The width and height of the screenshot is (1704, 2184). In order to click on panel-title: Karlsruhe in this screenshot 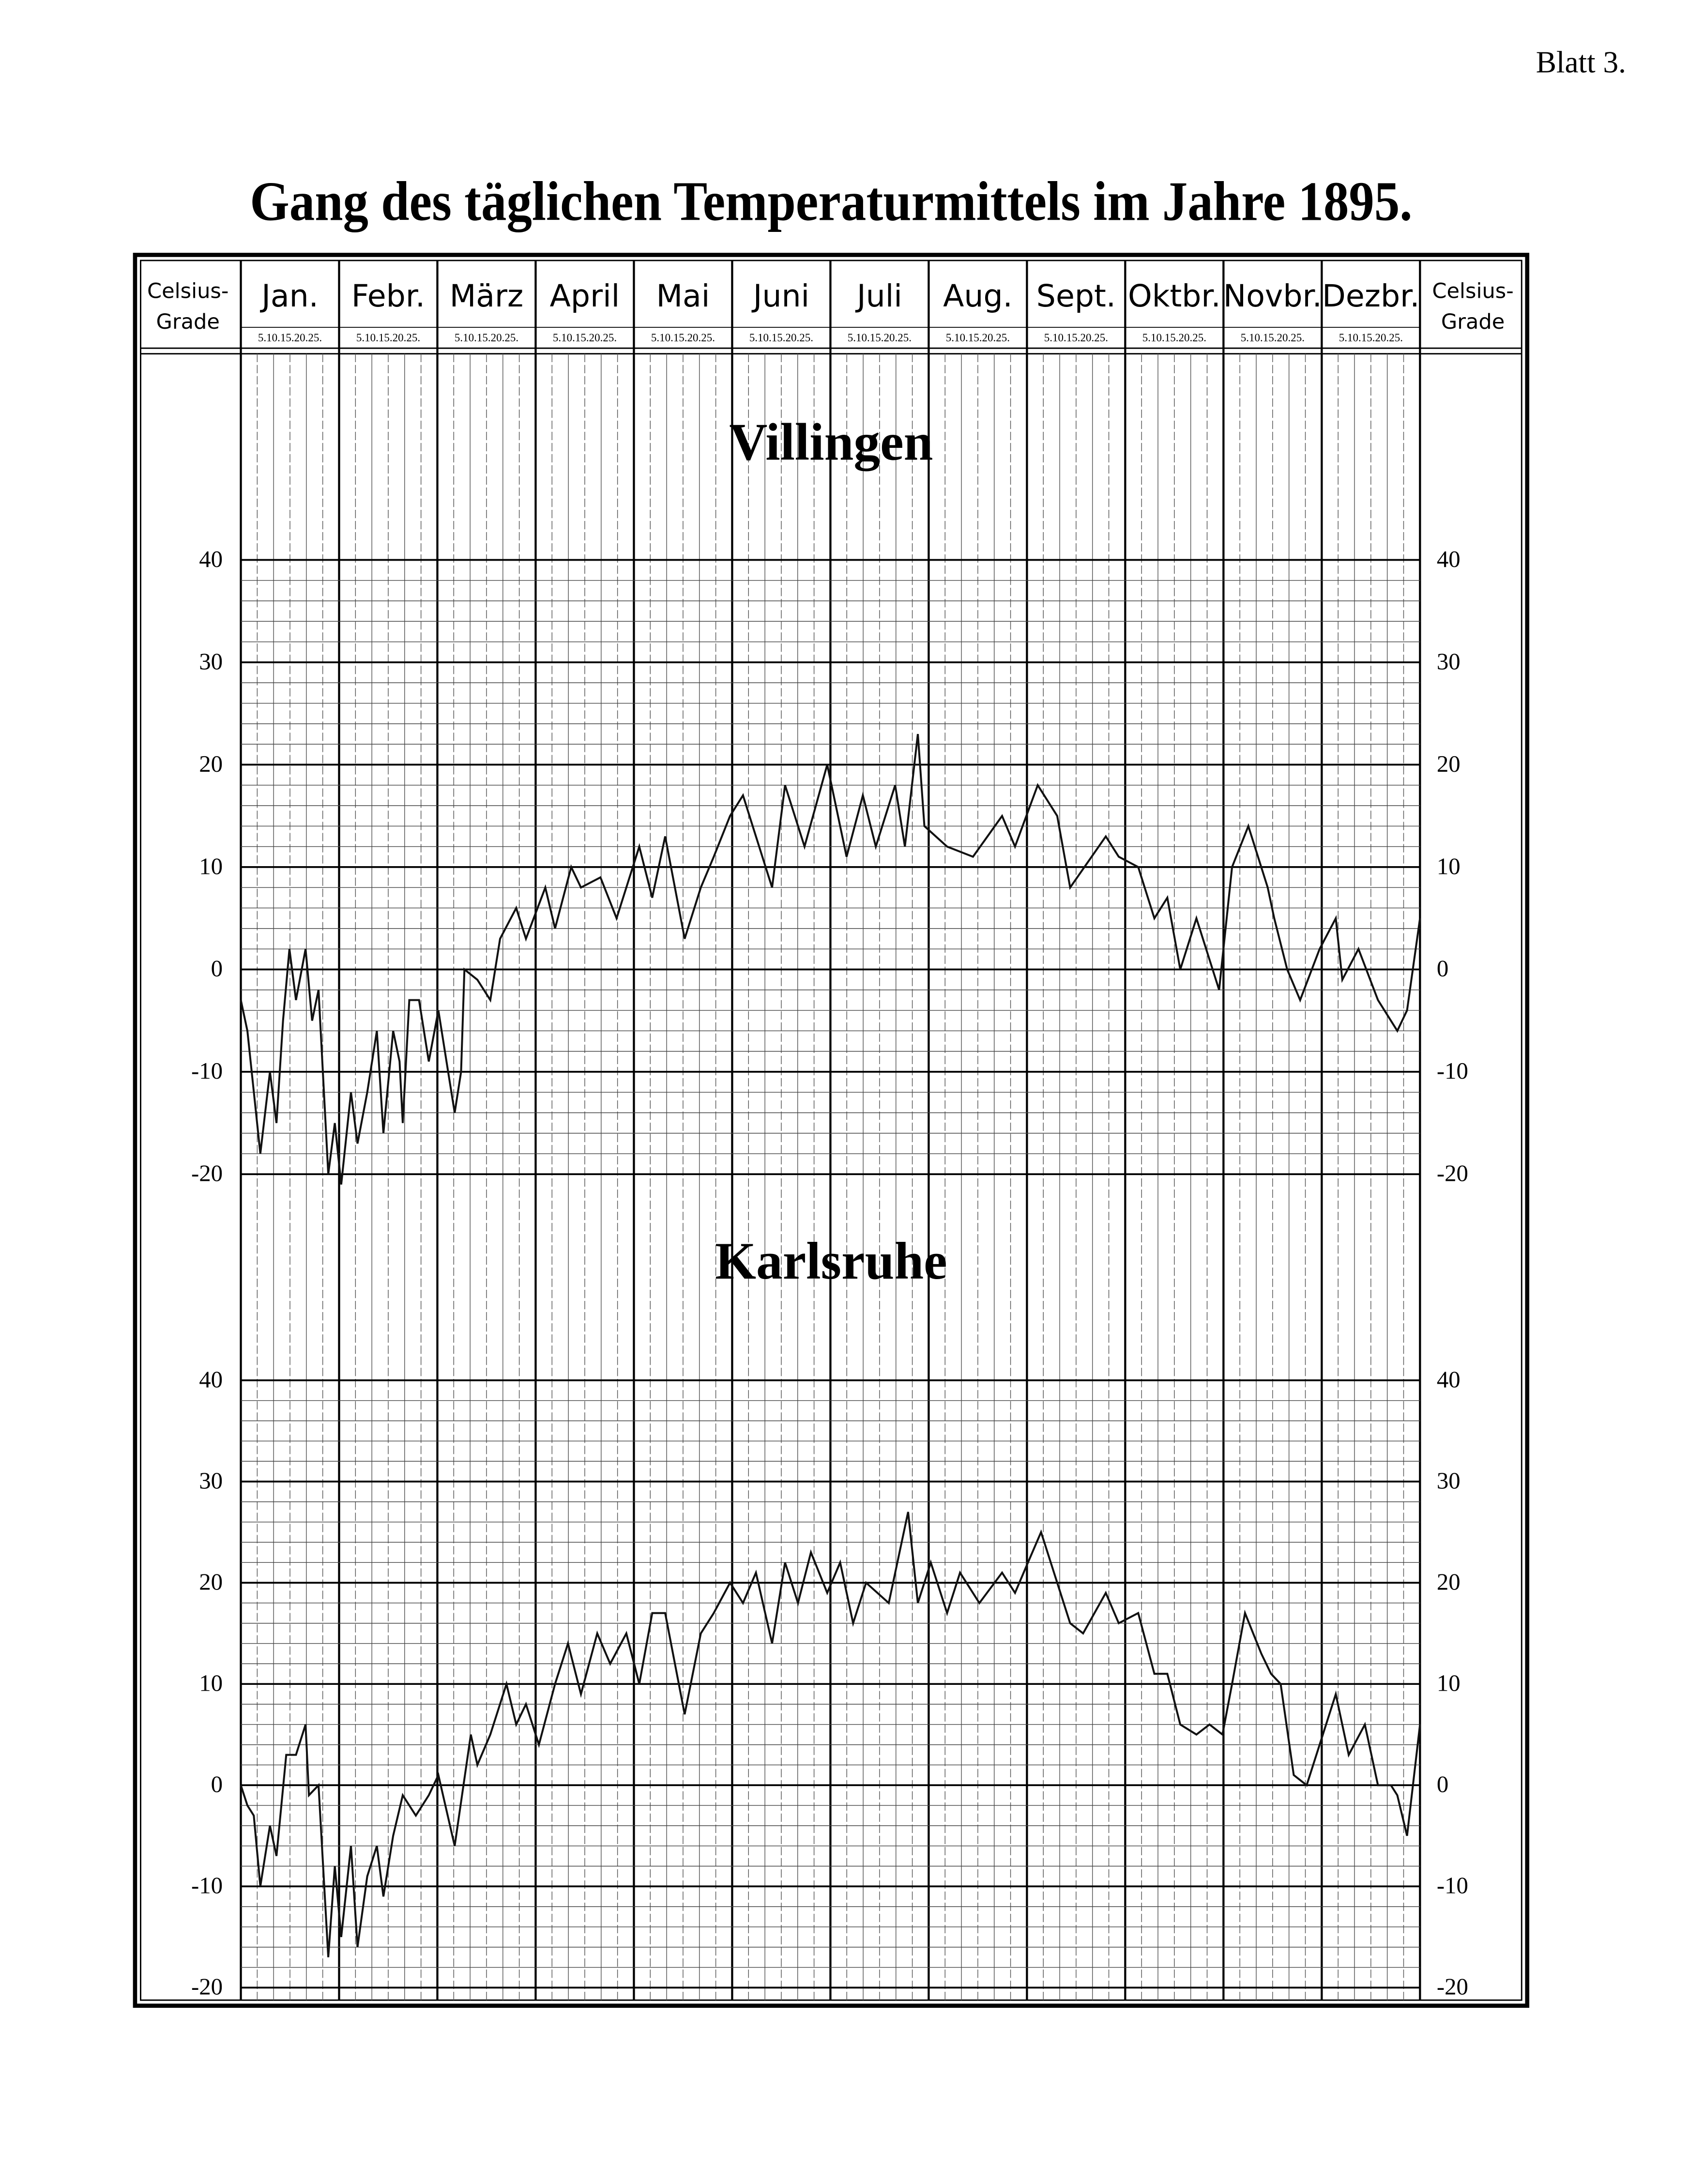, I will do `click(831, 1261)`.